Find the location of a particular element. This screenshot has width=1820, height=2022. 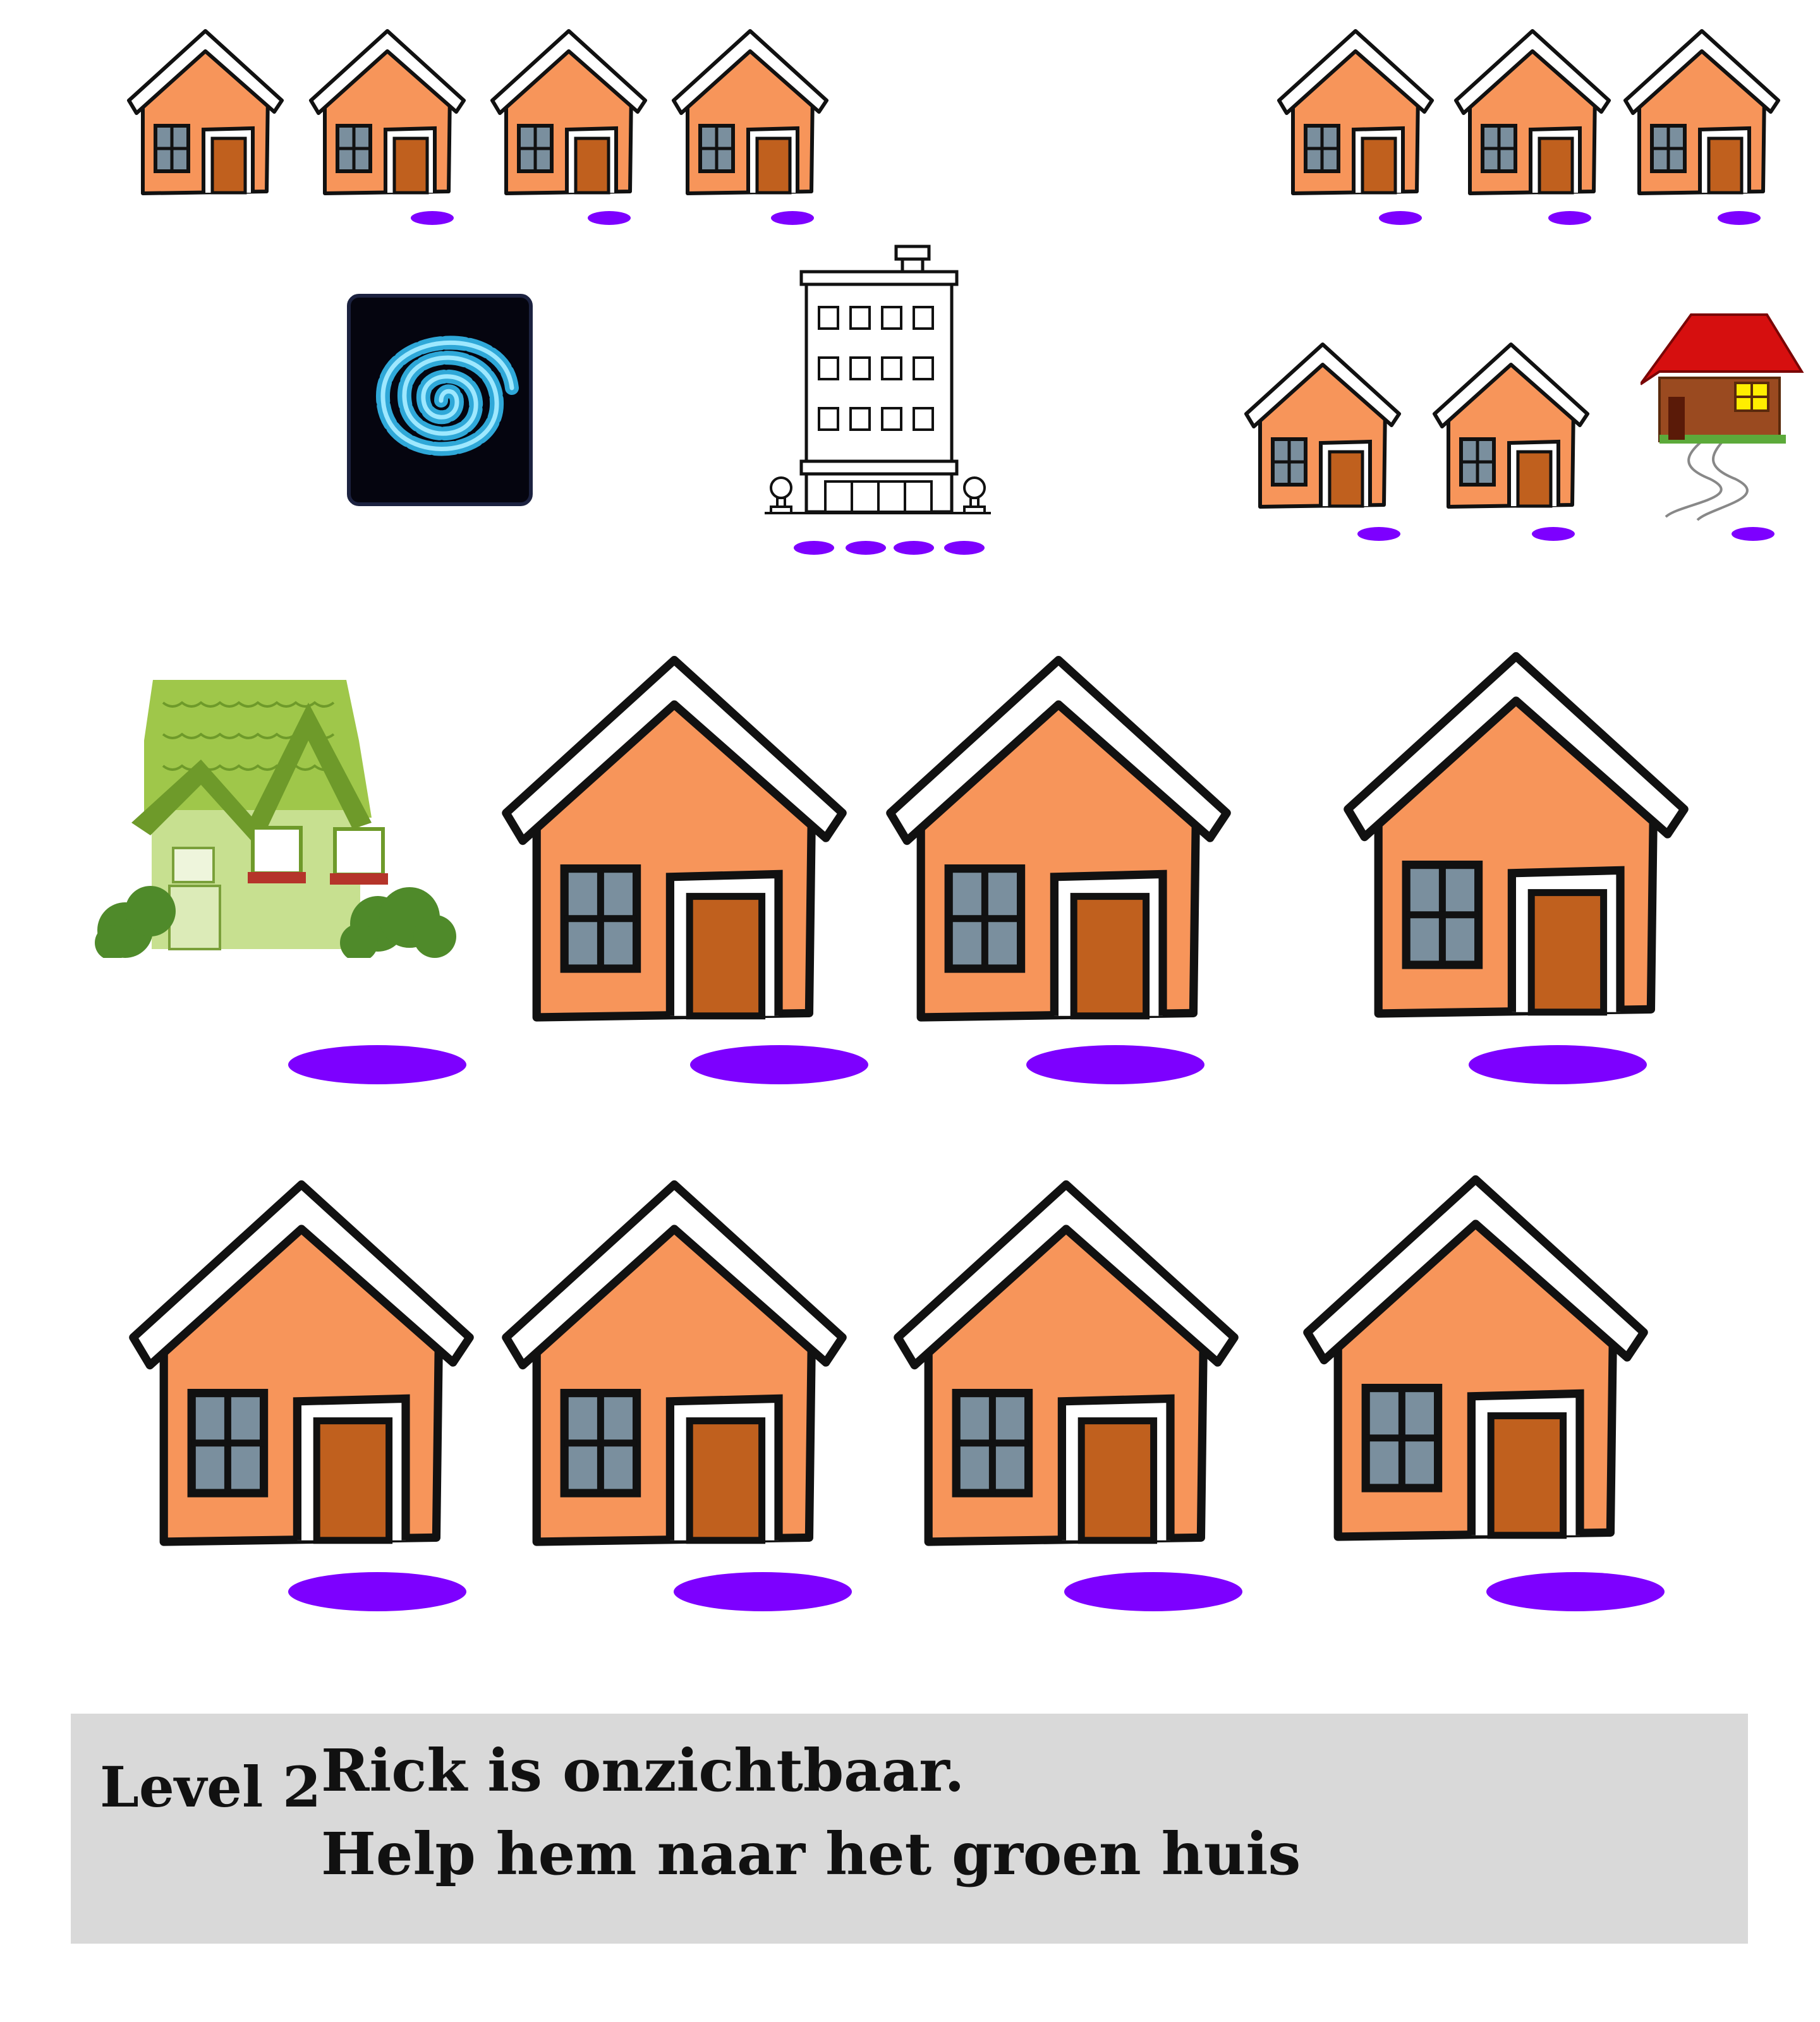

red-roof-cabin-icon is located at coordinates (1723, 415).